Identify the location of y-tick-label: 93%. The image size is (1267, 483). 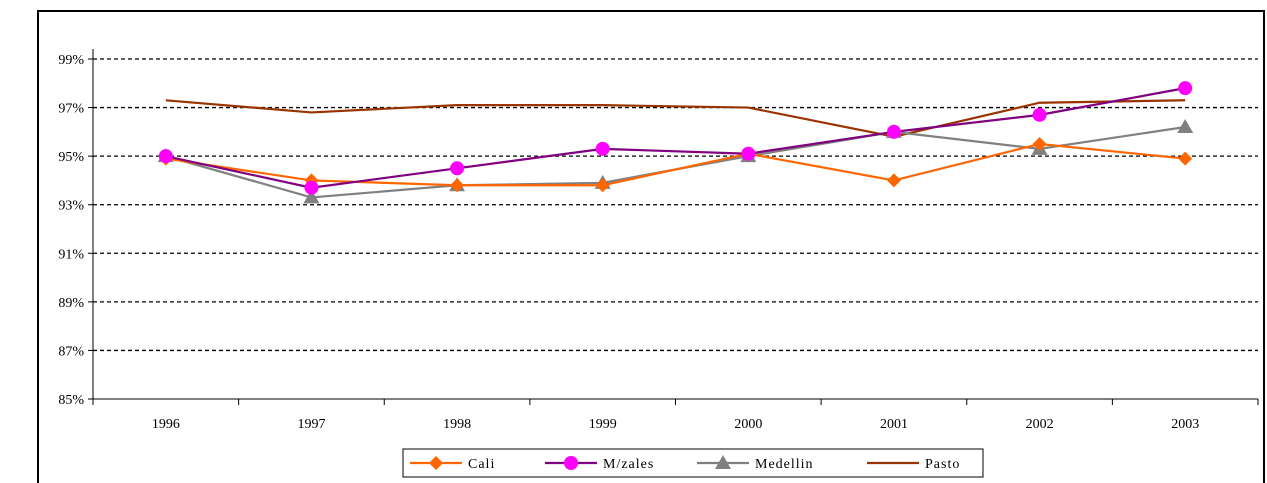
(71, 206).